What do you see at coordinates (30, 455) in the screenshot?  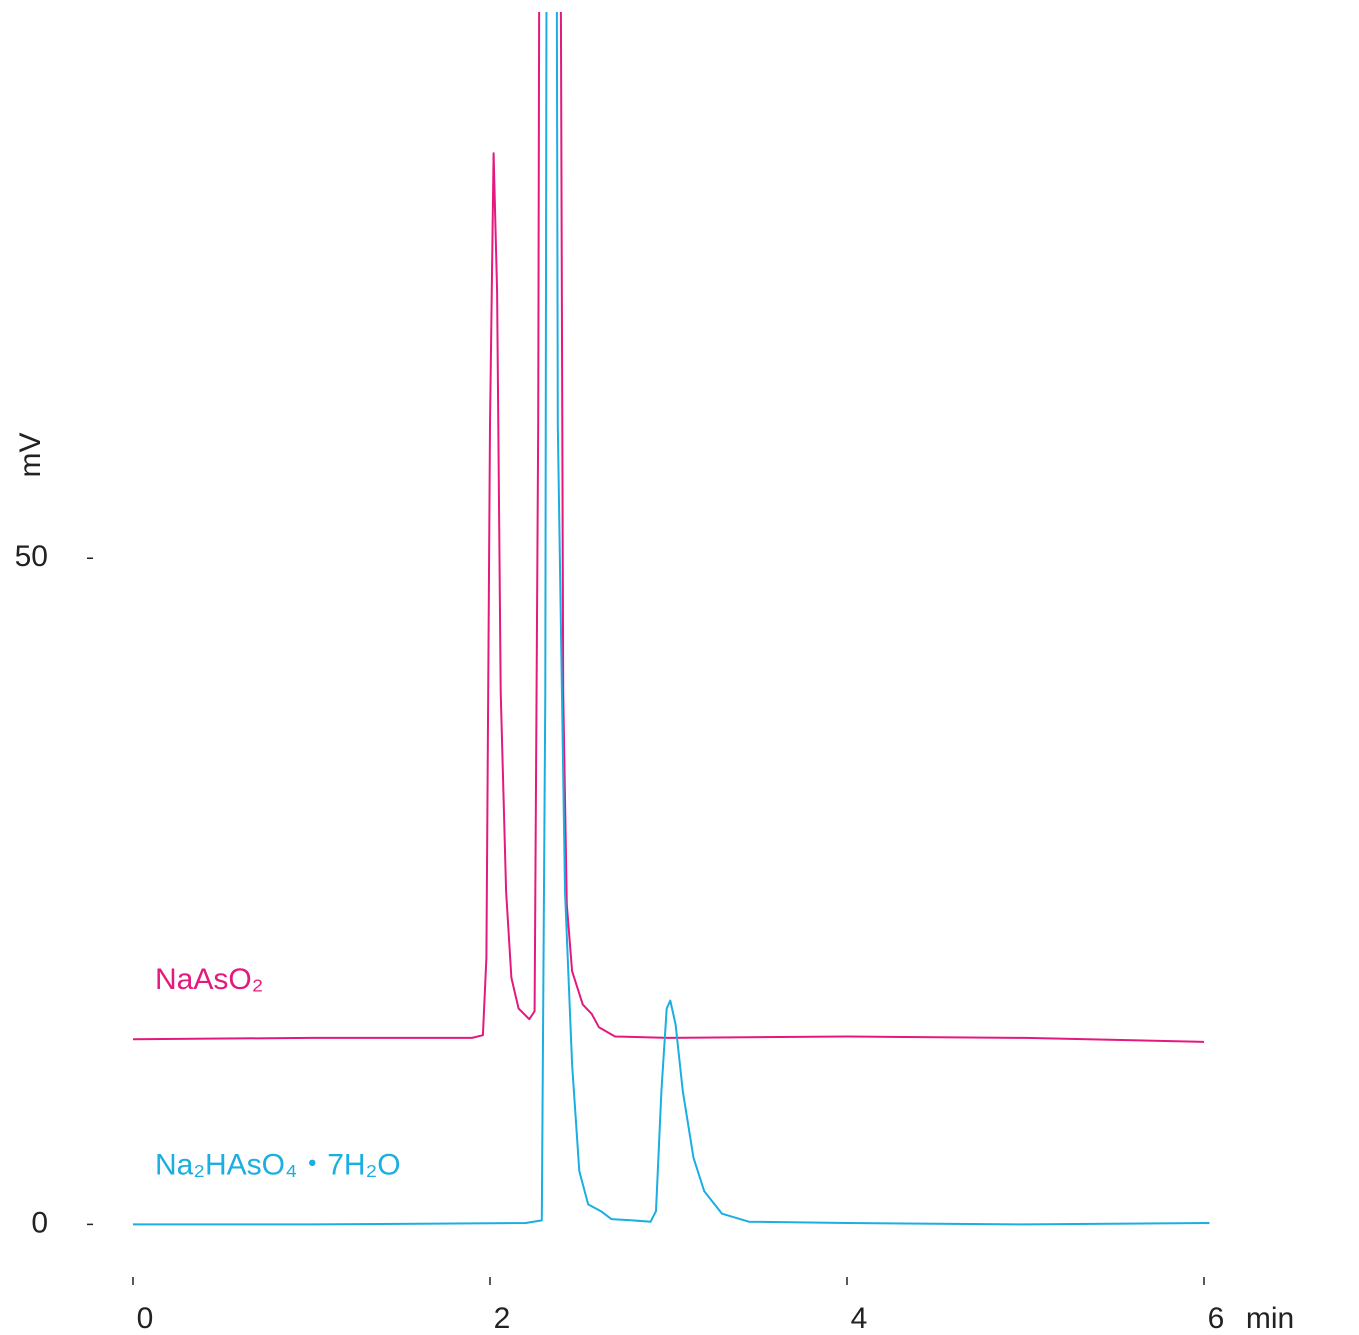 I see `y-axis-label: mV` at bounding box center [30, 455].